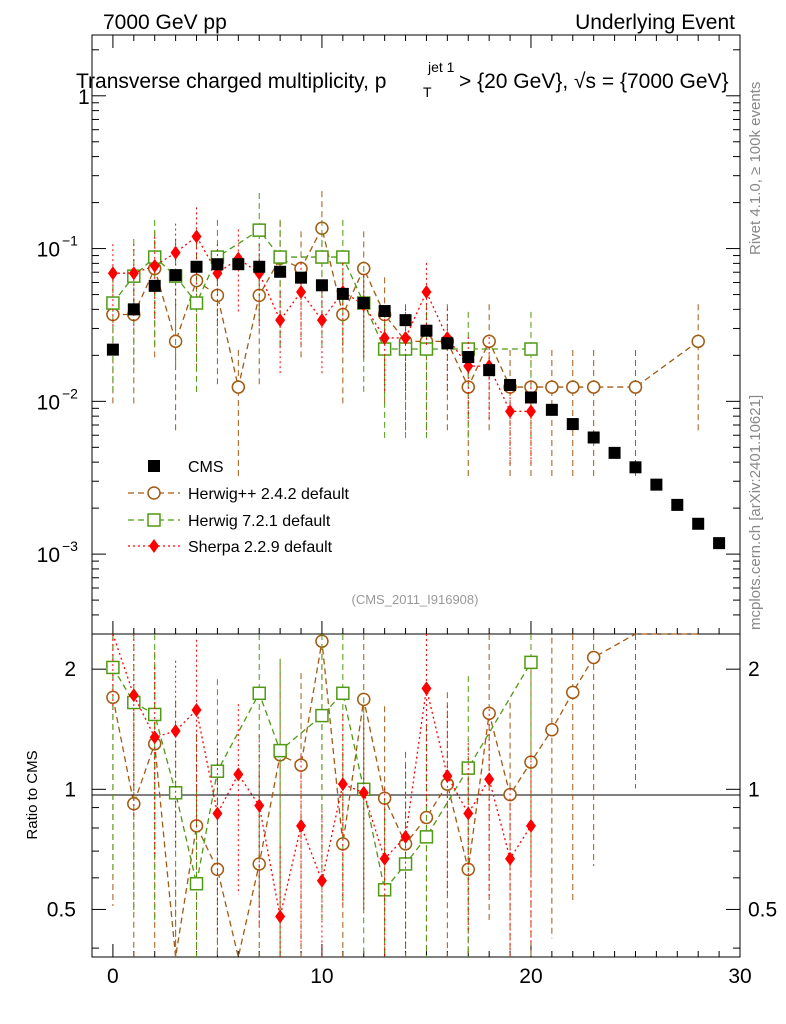  I want to click on header-left: 7000 GeV pp, so click(165, 22).